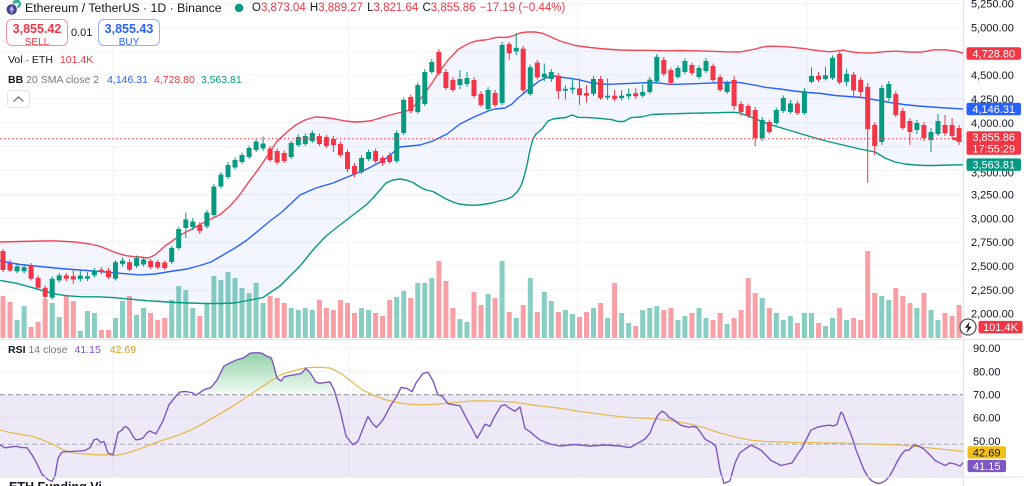 This screenshot has width=1024, height=486. Describe the element at coordinates (987, 442) in the screenshot. I see `svg-text: 50.00` at that location.